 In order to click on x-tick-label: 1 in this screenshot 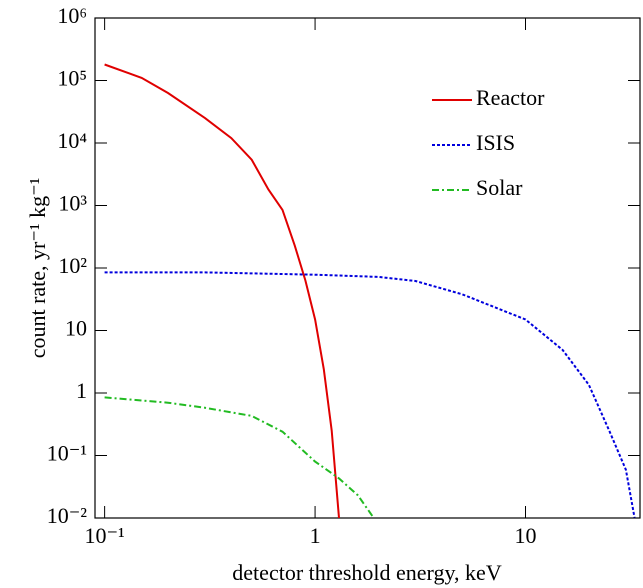, I will do `click(315, 535)`.